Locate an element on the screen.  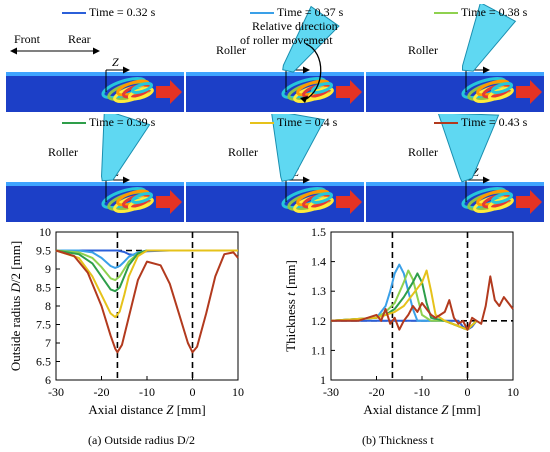
sim-panel-1: Z is located at coordinates (95, 58).